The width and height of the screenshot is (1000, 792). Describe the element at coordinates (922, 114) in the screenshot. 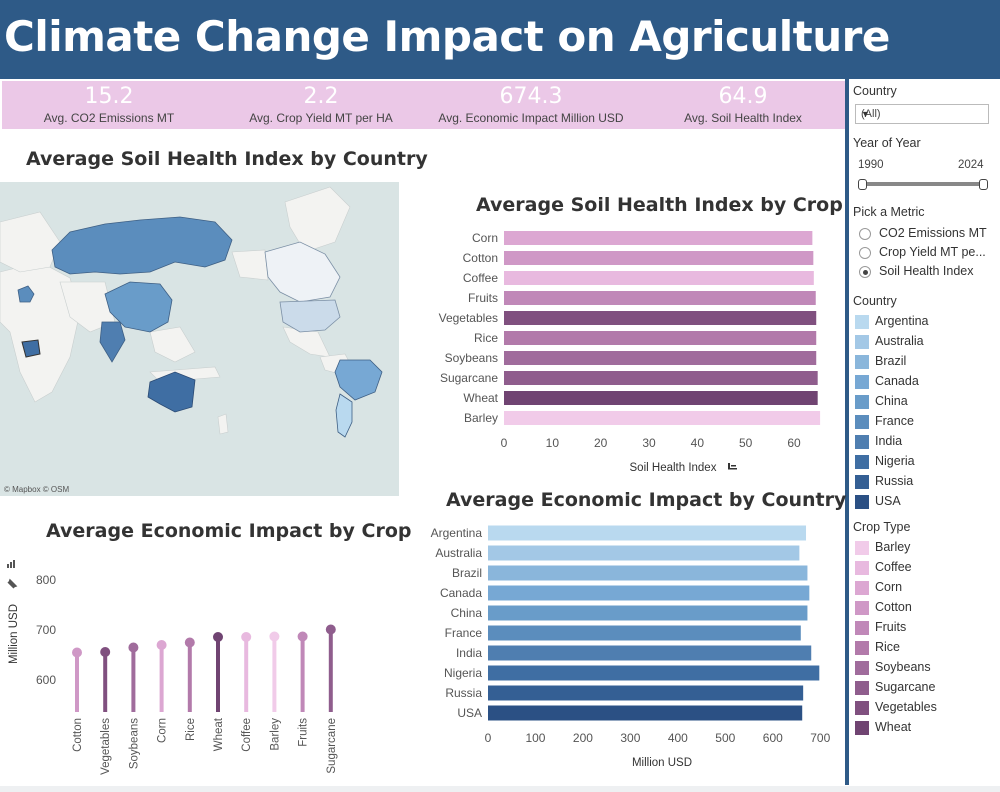

I see `country-dropdown: (All) ▼` at that location.